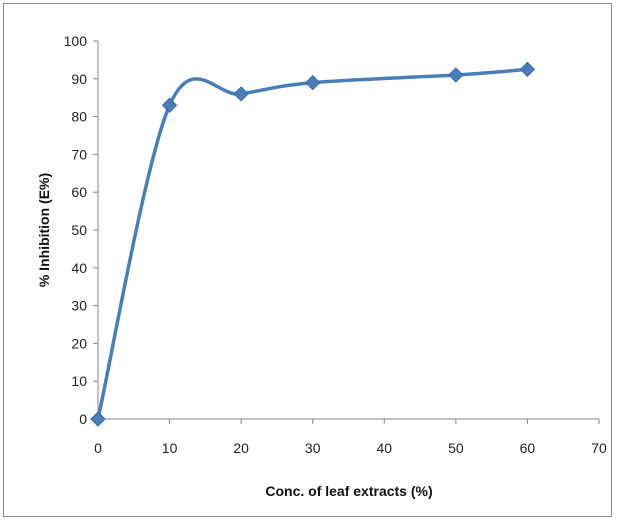  I want to click on x-tick-label: 30, so click(313, 448).